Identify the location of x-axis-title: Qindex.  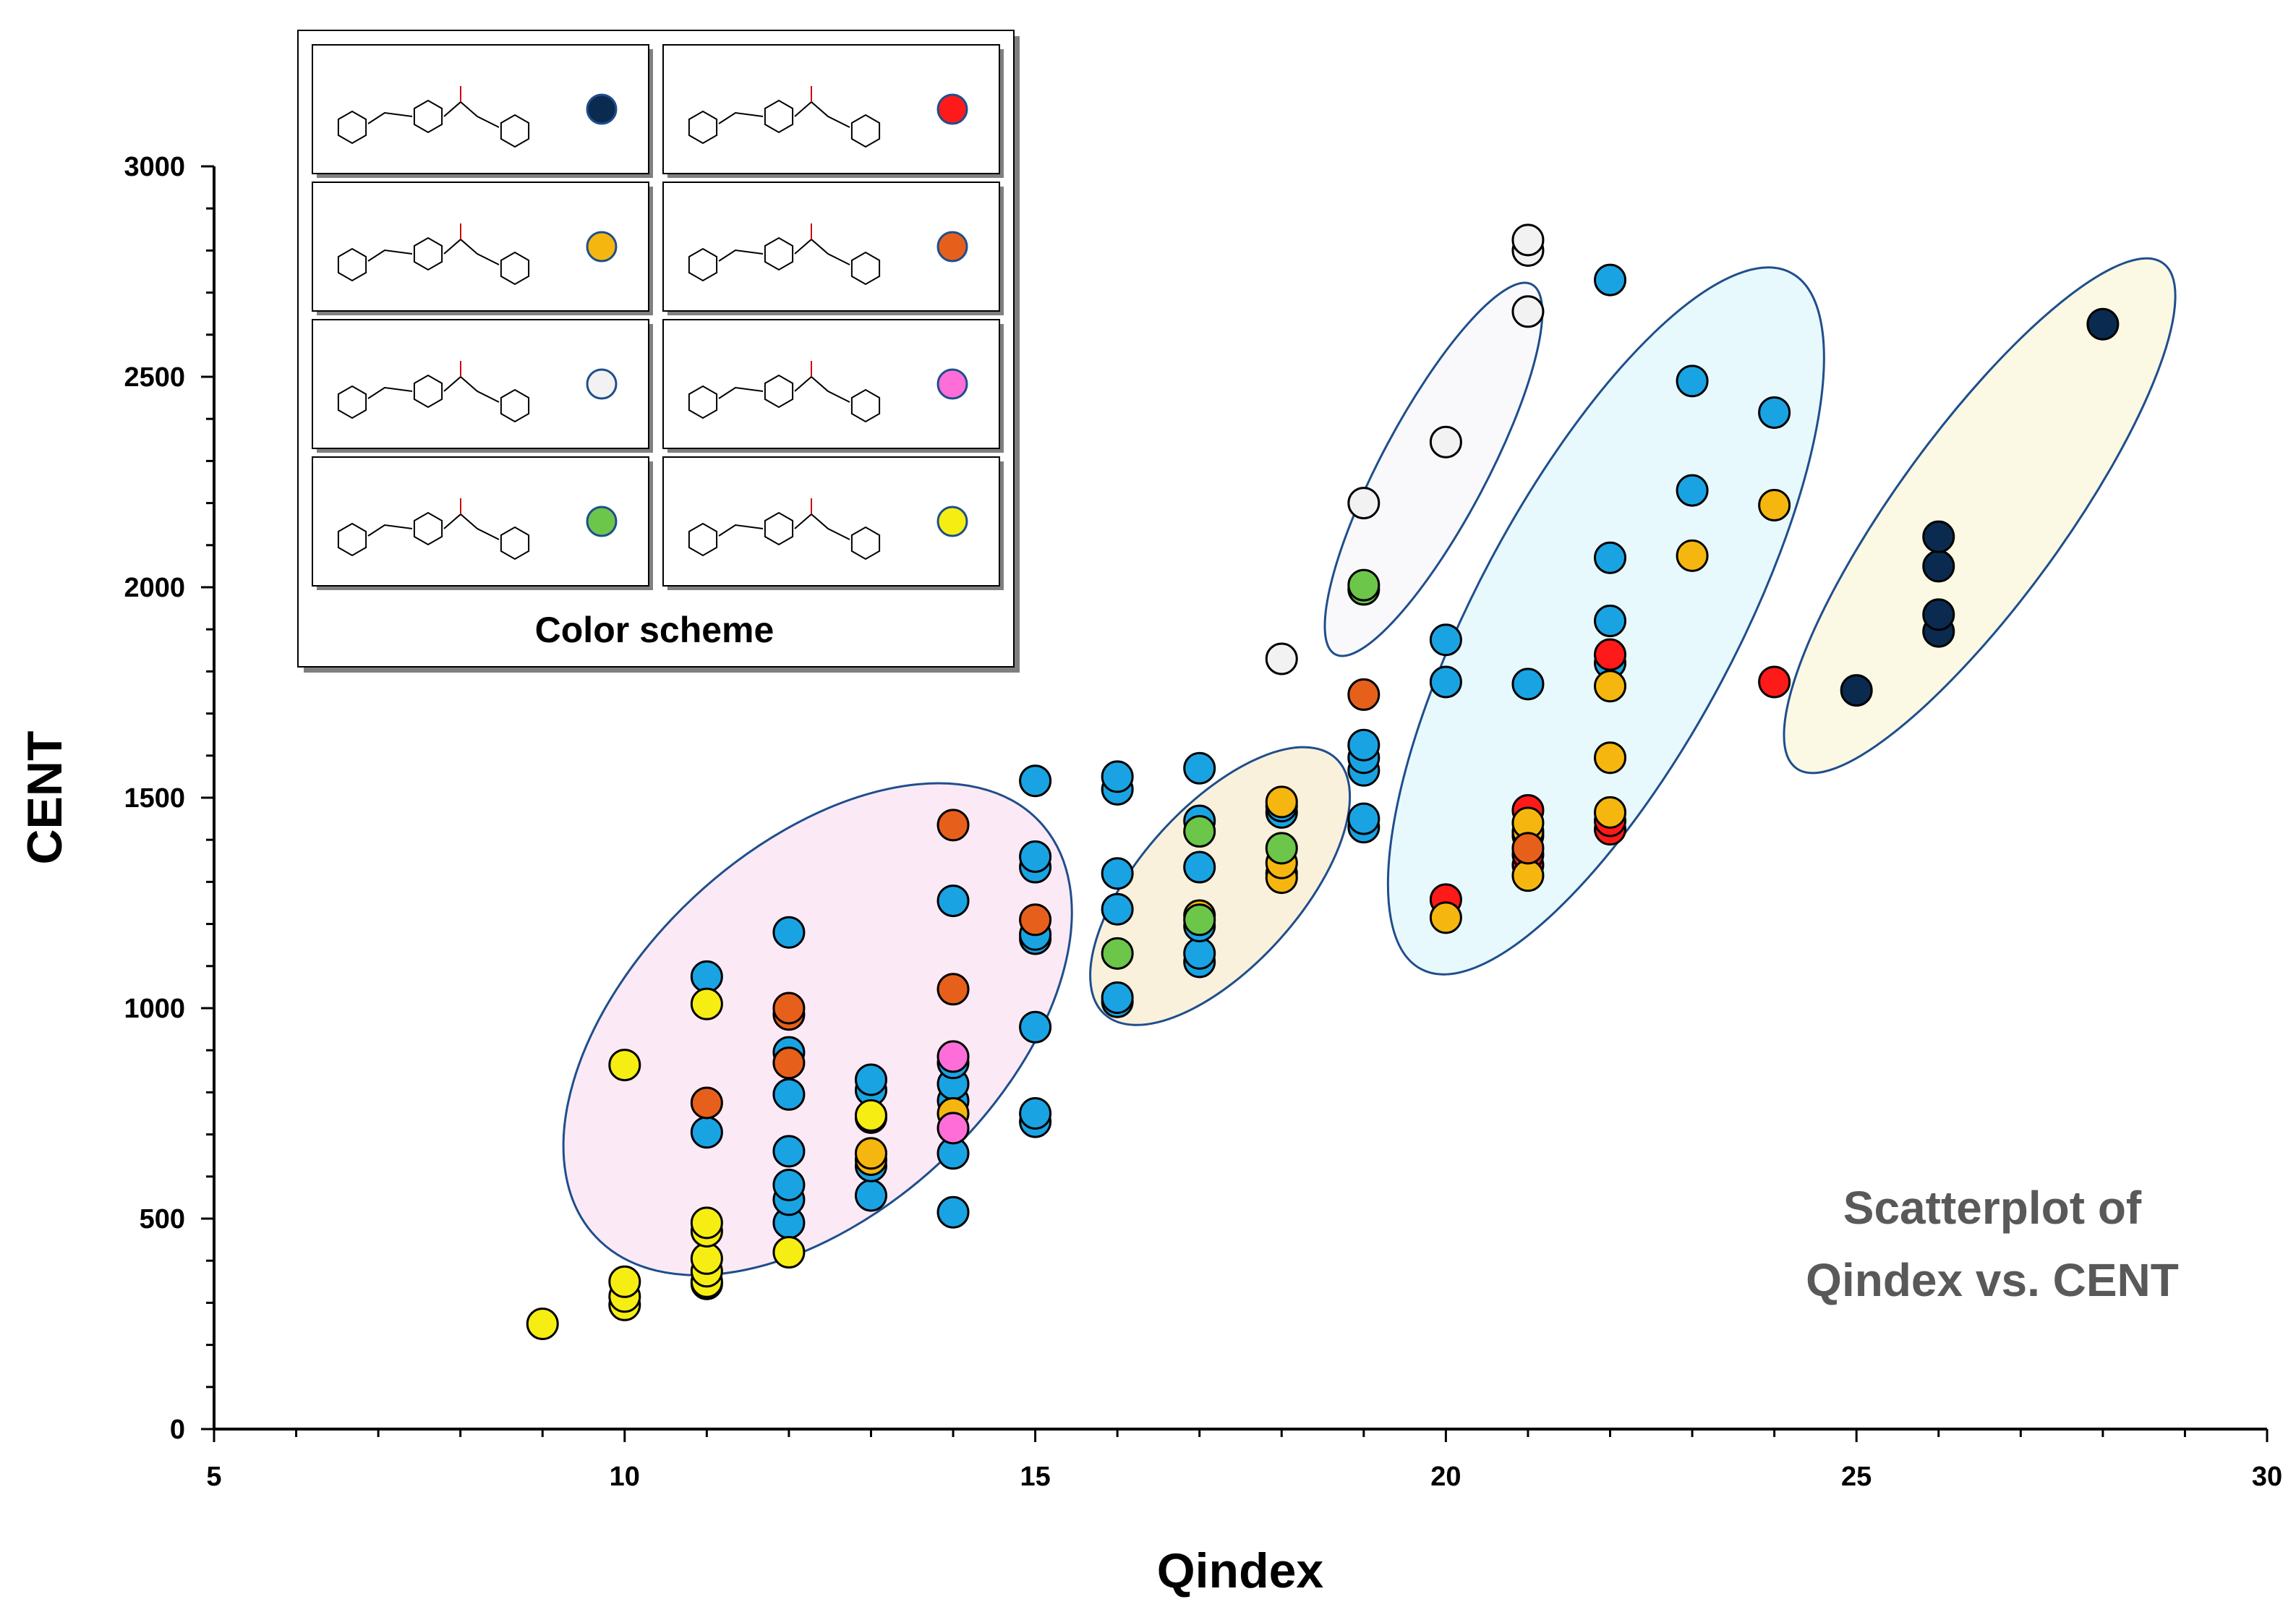
(1240, 1570).